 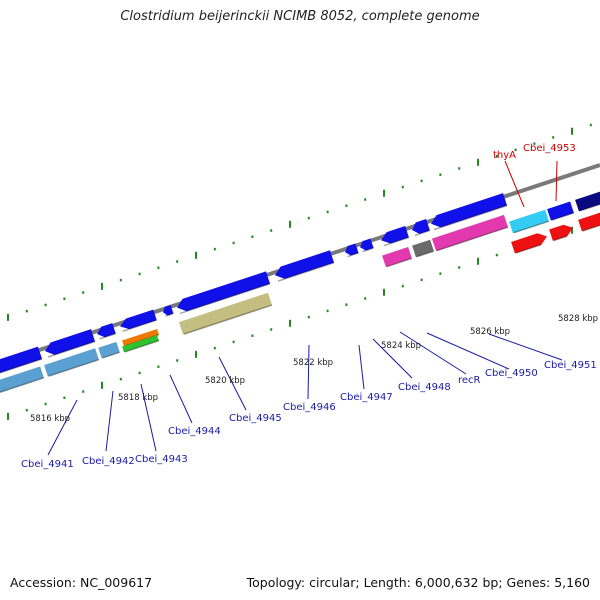 I want to click on gene-label: Cbei_4948, so click(x=424, y=387).